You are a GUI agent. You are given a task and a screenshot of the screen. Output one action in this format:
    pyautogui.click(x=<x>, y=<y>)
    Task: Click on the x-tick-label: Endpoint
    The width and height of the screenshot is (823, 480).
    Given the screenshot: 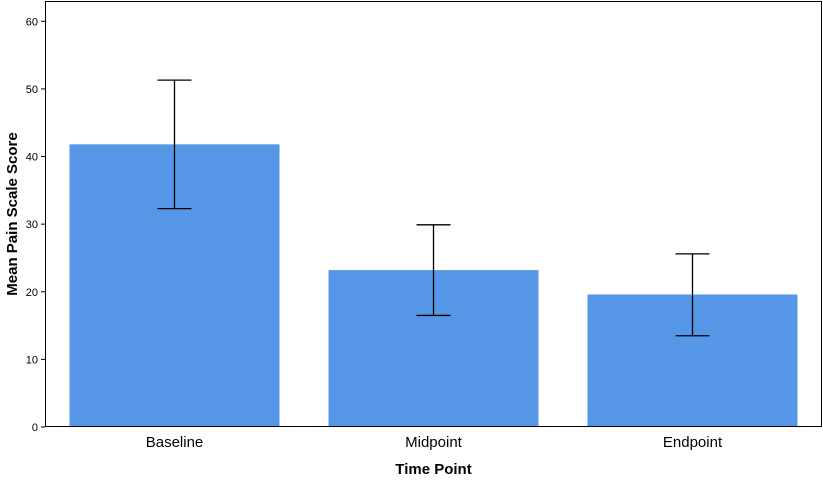 What is the action you would take?
    pyautogui.click(x=693, y=442)
    